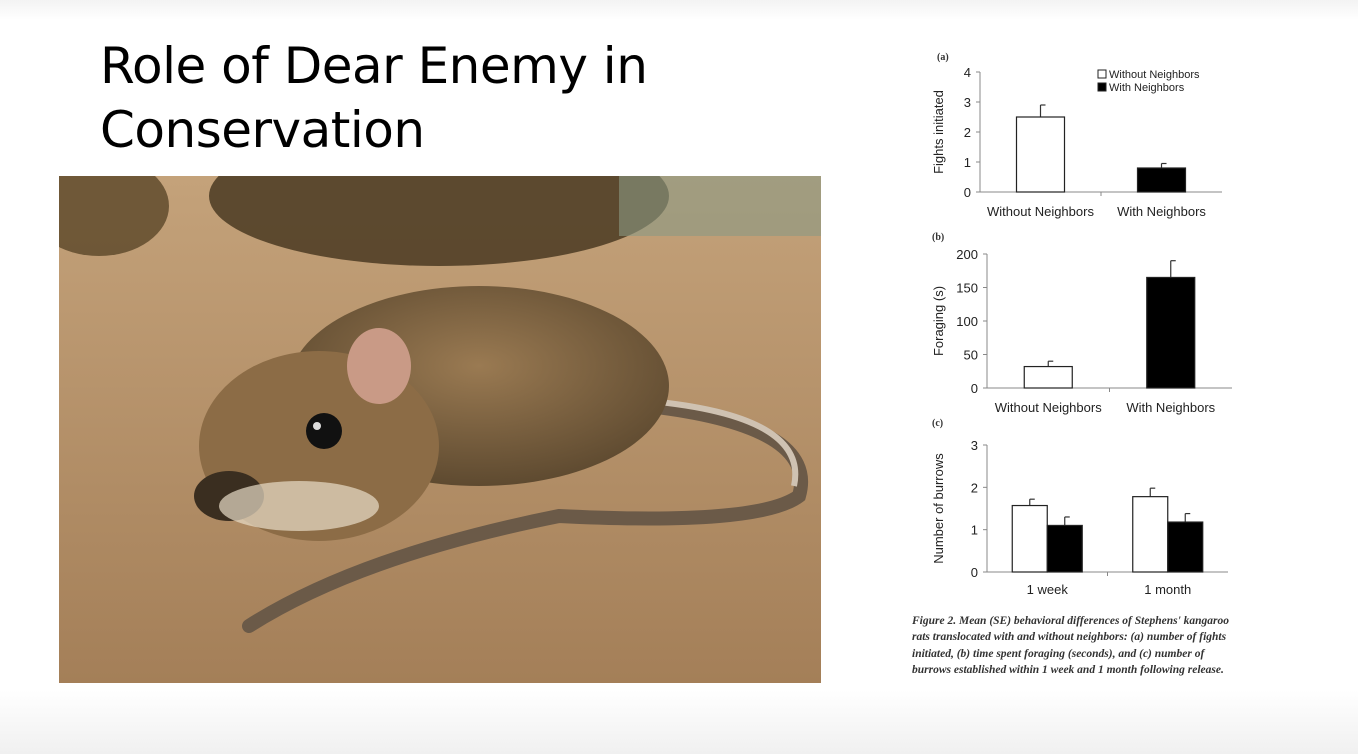 This screenshot has height=754, width=1358. Describe the element at coordinates (938, 237) in the screenshot. I see `panel-label: (b)` at that location.